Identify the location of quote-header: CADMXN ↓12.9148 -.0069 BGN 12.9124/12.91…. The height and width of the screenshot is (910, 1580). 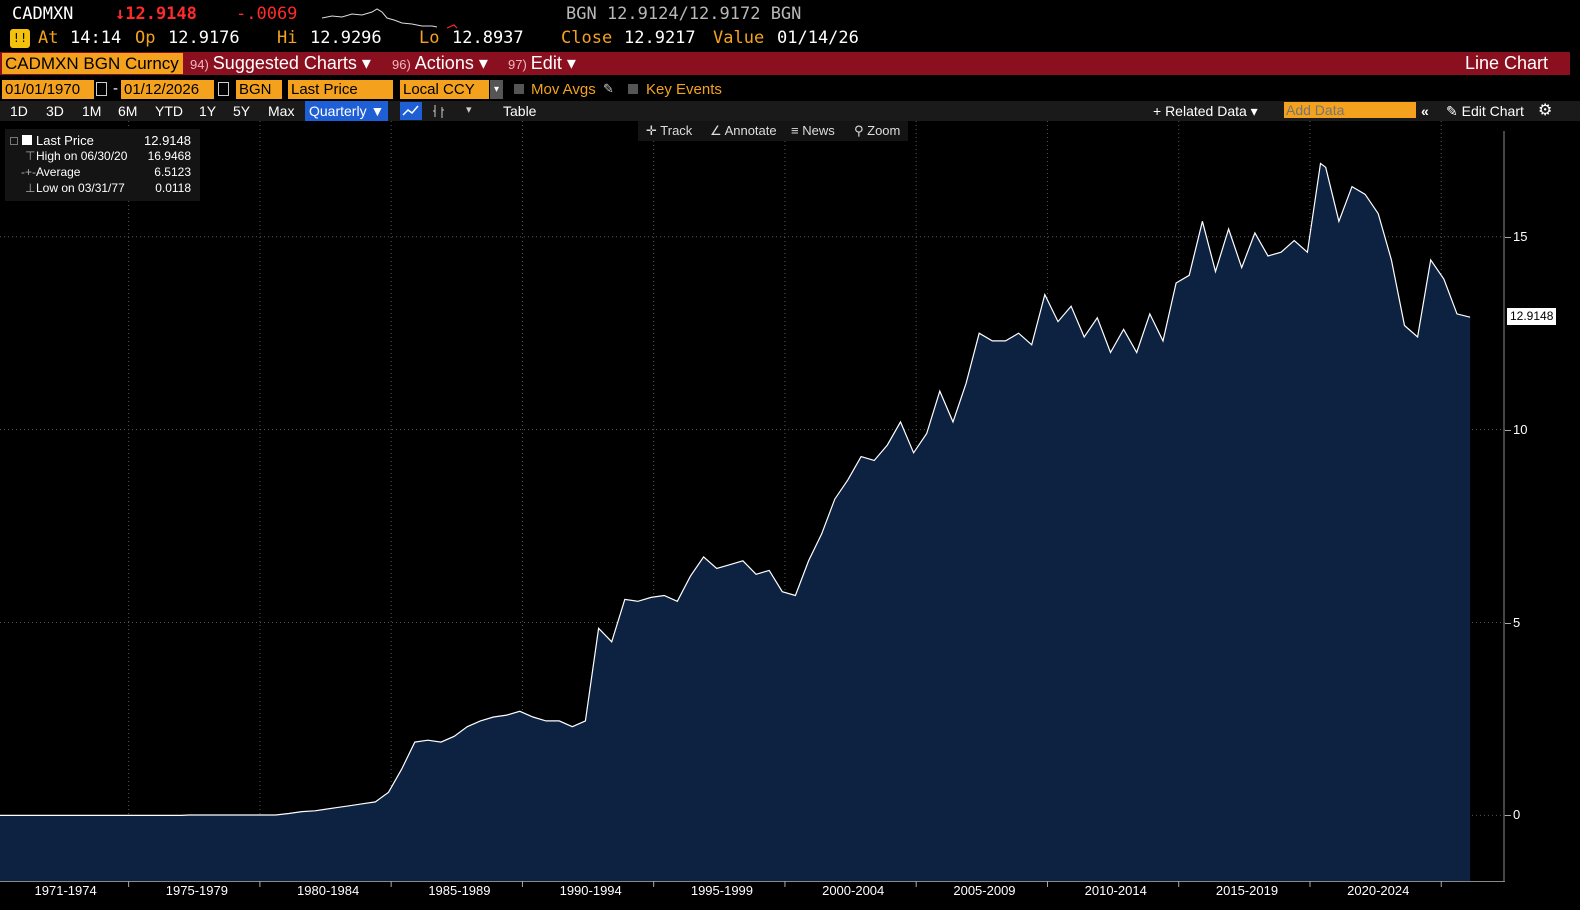
(790, 16).